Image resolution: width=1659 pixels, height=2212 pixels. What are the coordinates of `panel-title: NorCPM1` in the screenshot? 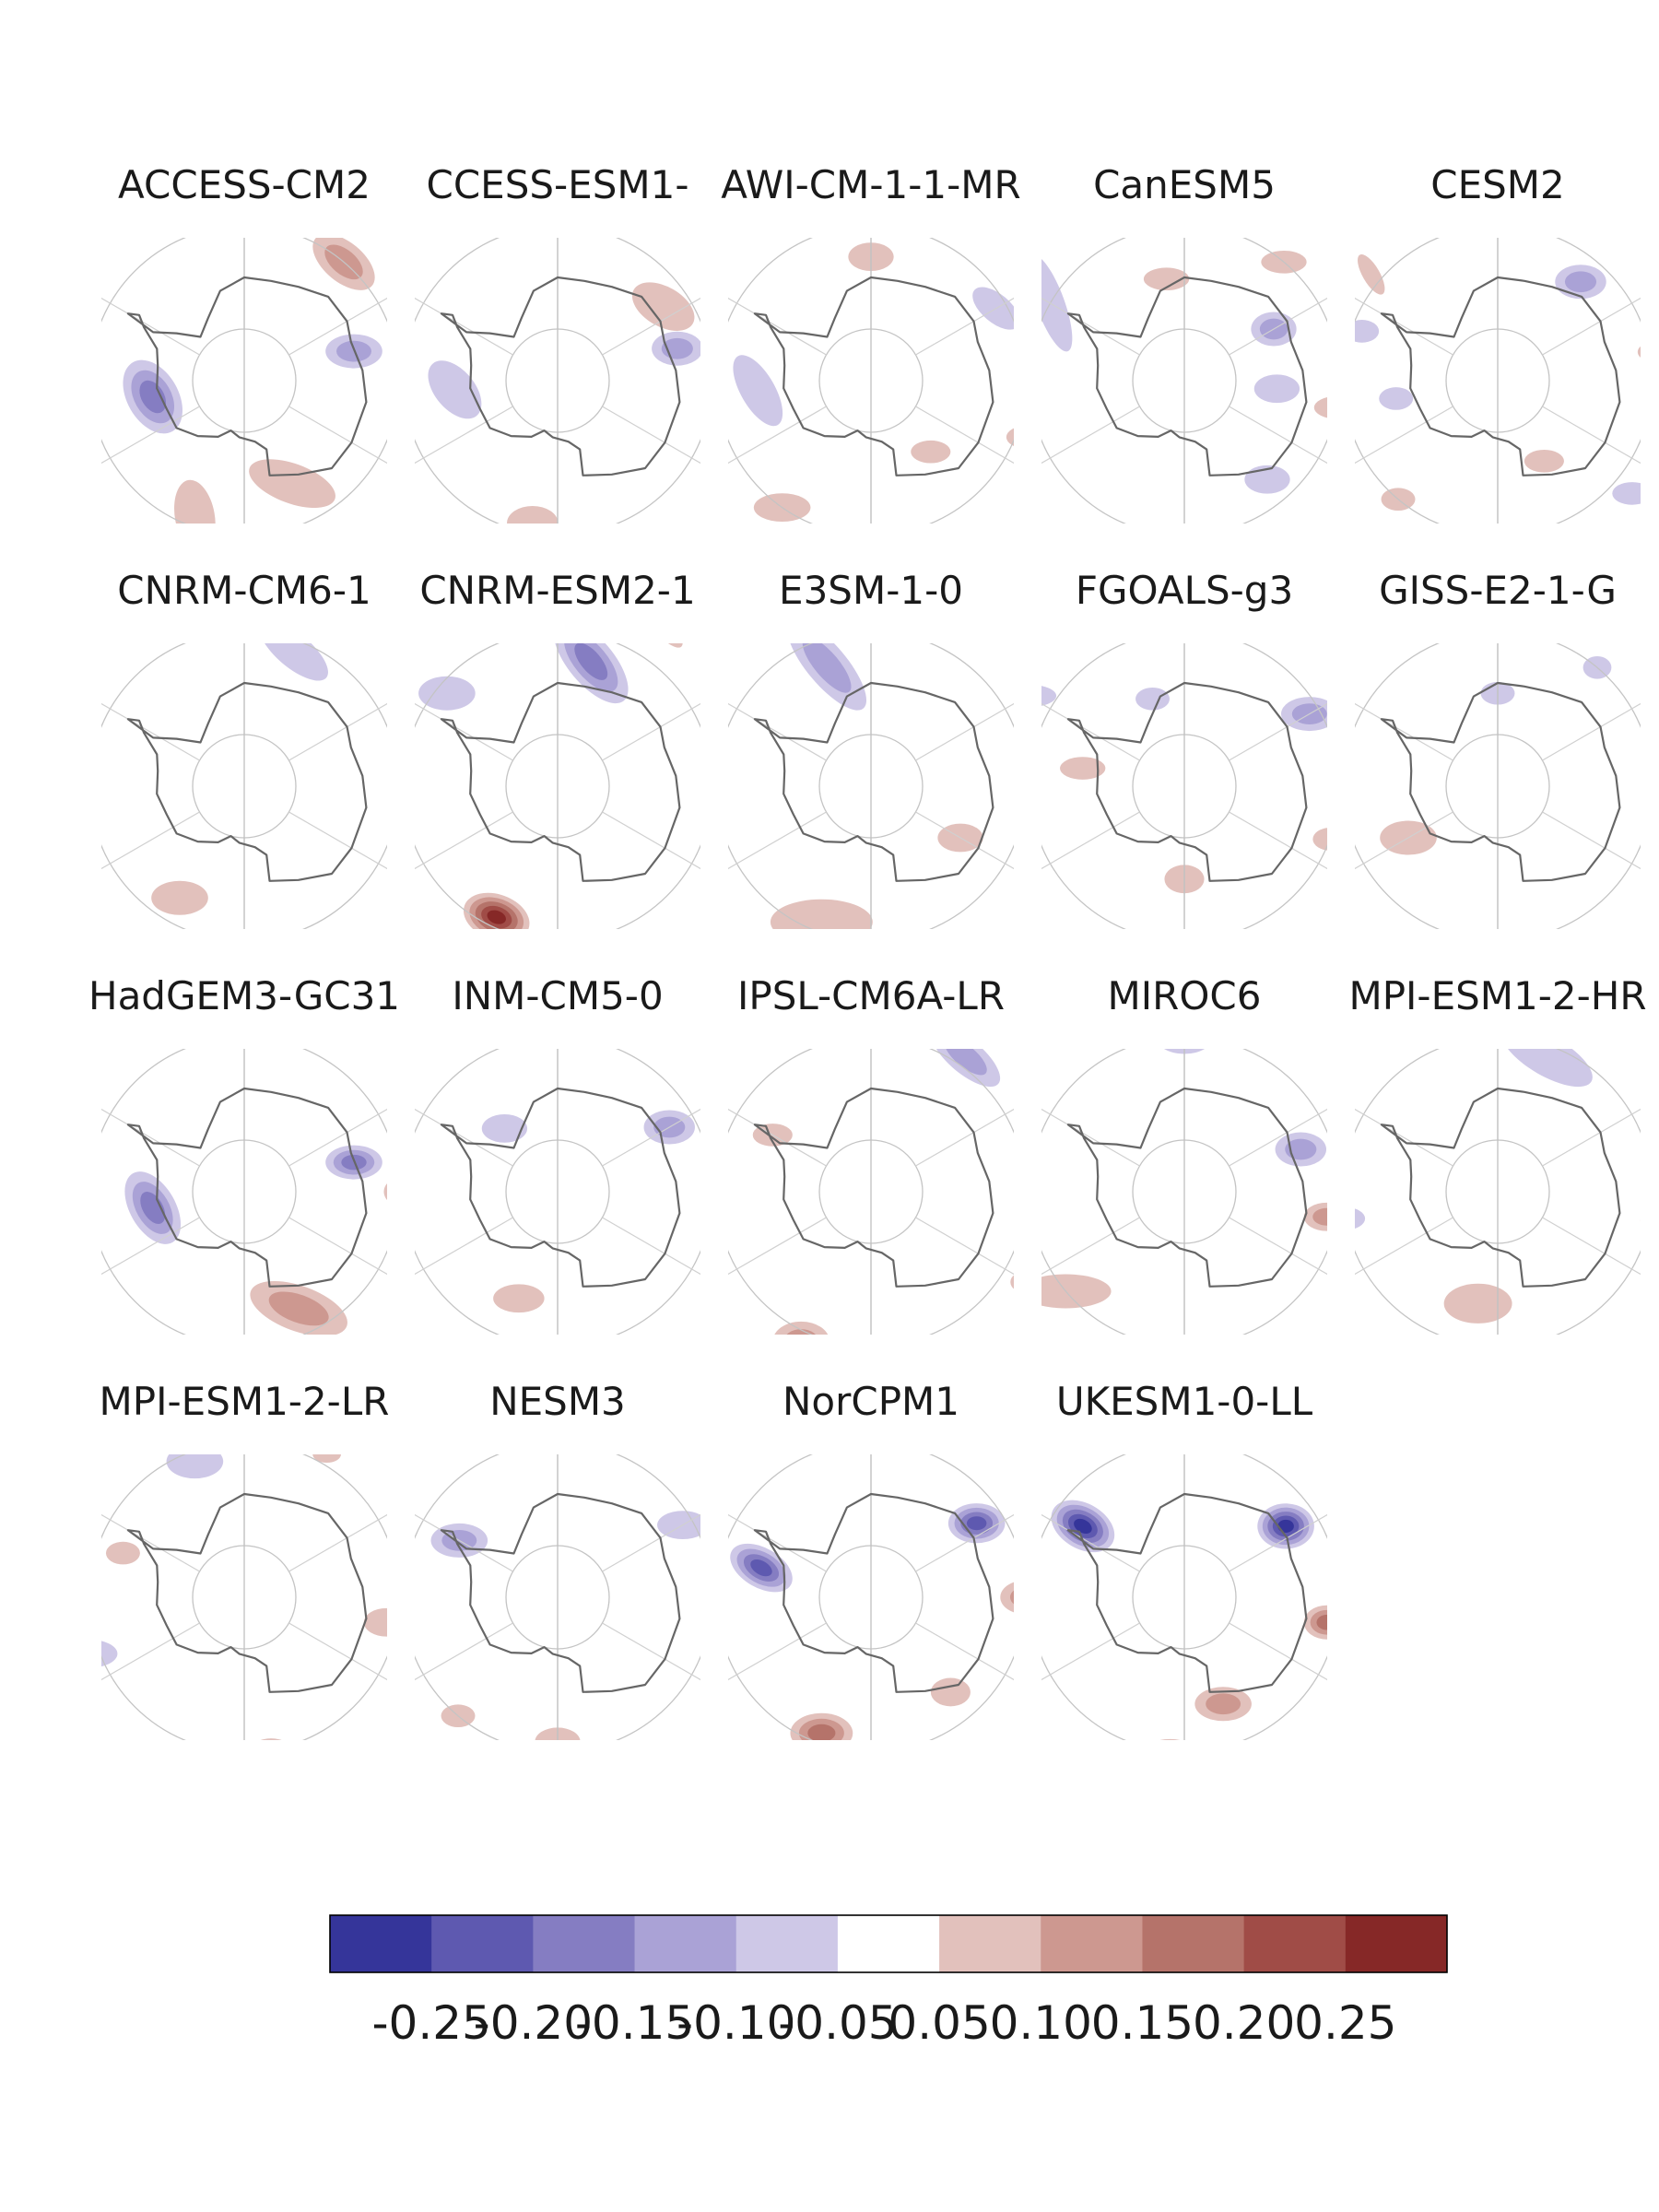 It's located at (870, 1401).